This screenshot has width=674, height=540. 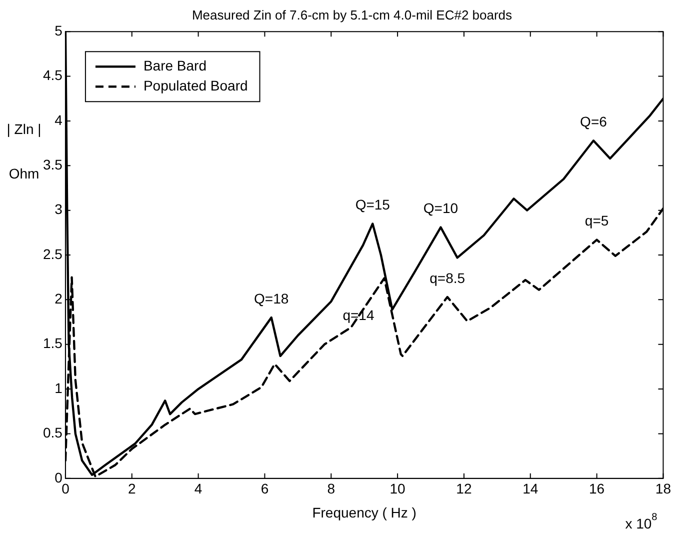 What do you see at coordinates (264, 488) in the screenshot?
I see `x-tick-label: 6` at bounding box center [264, 488].